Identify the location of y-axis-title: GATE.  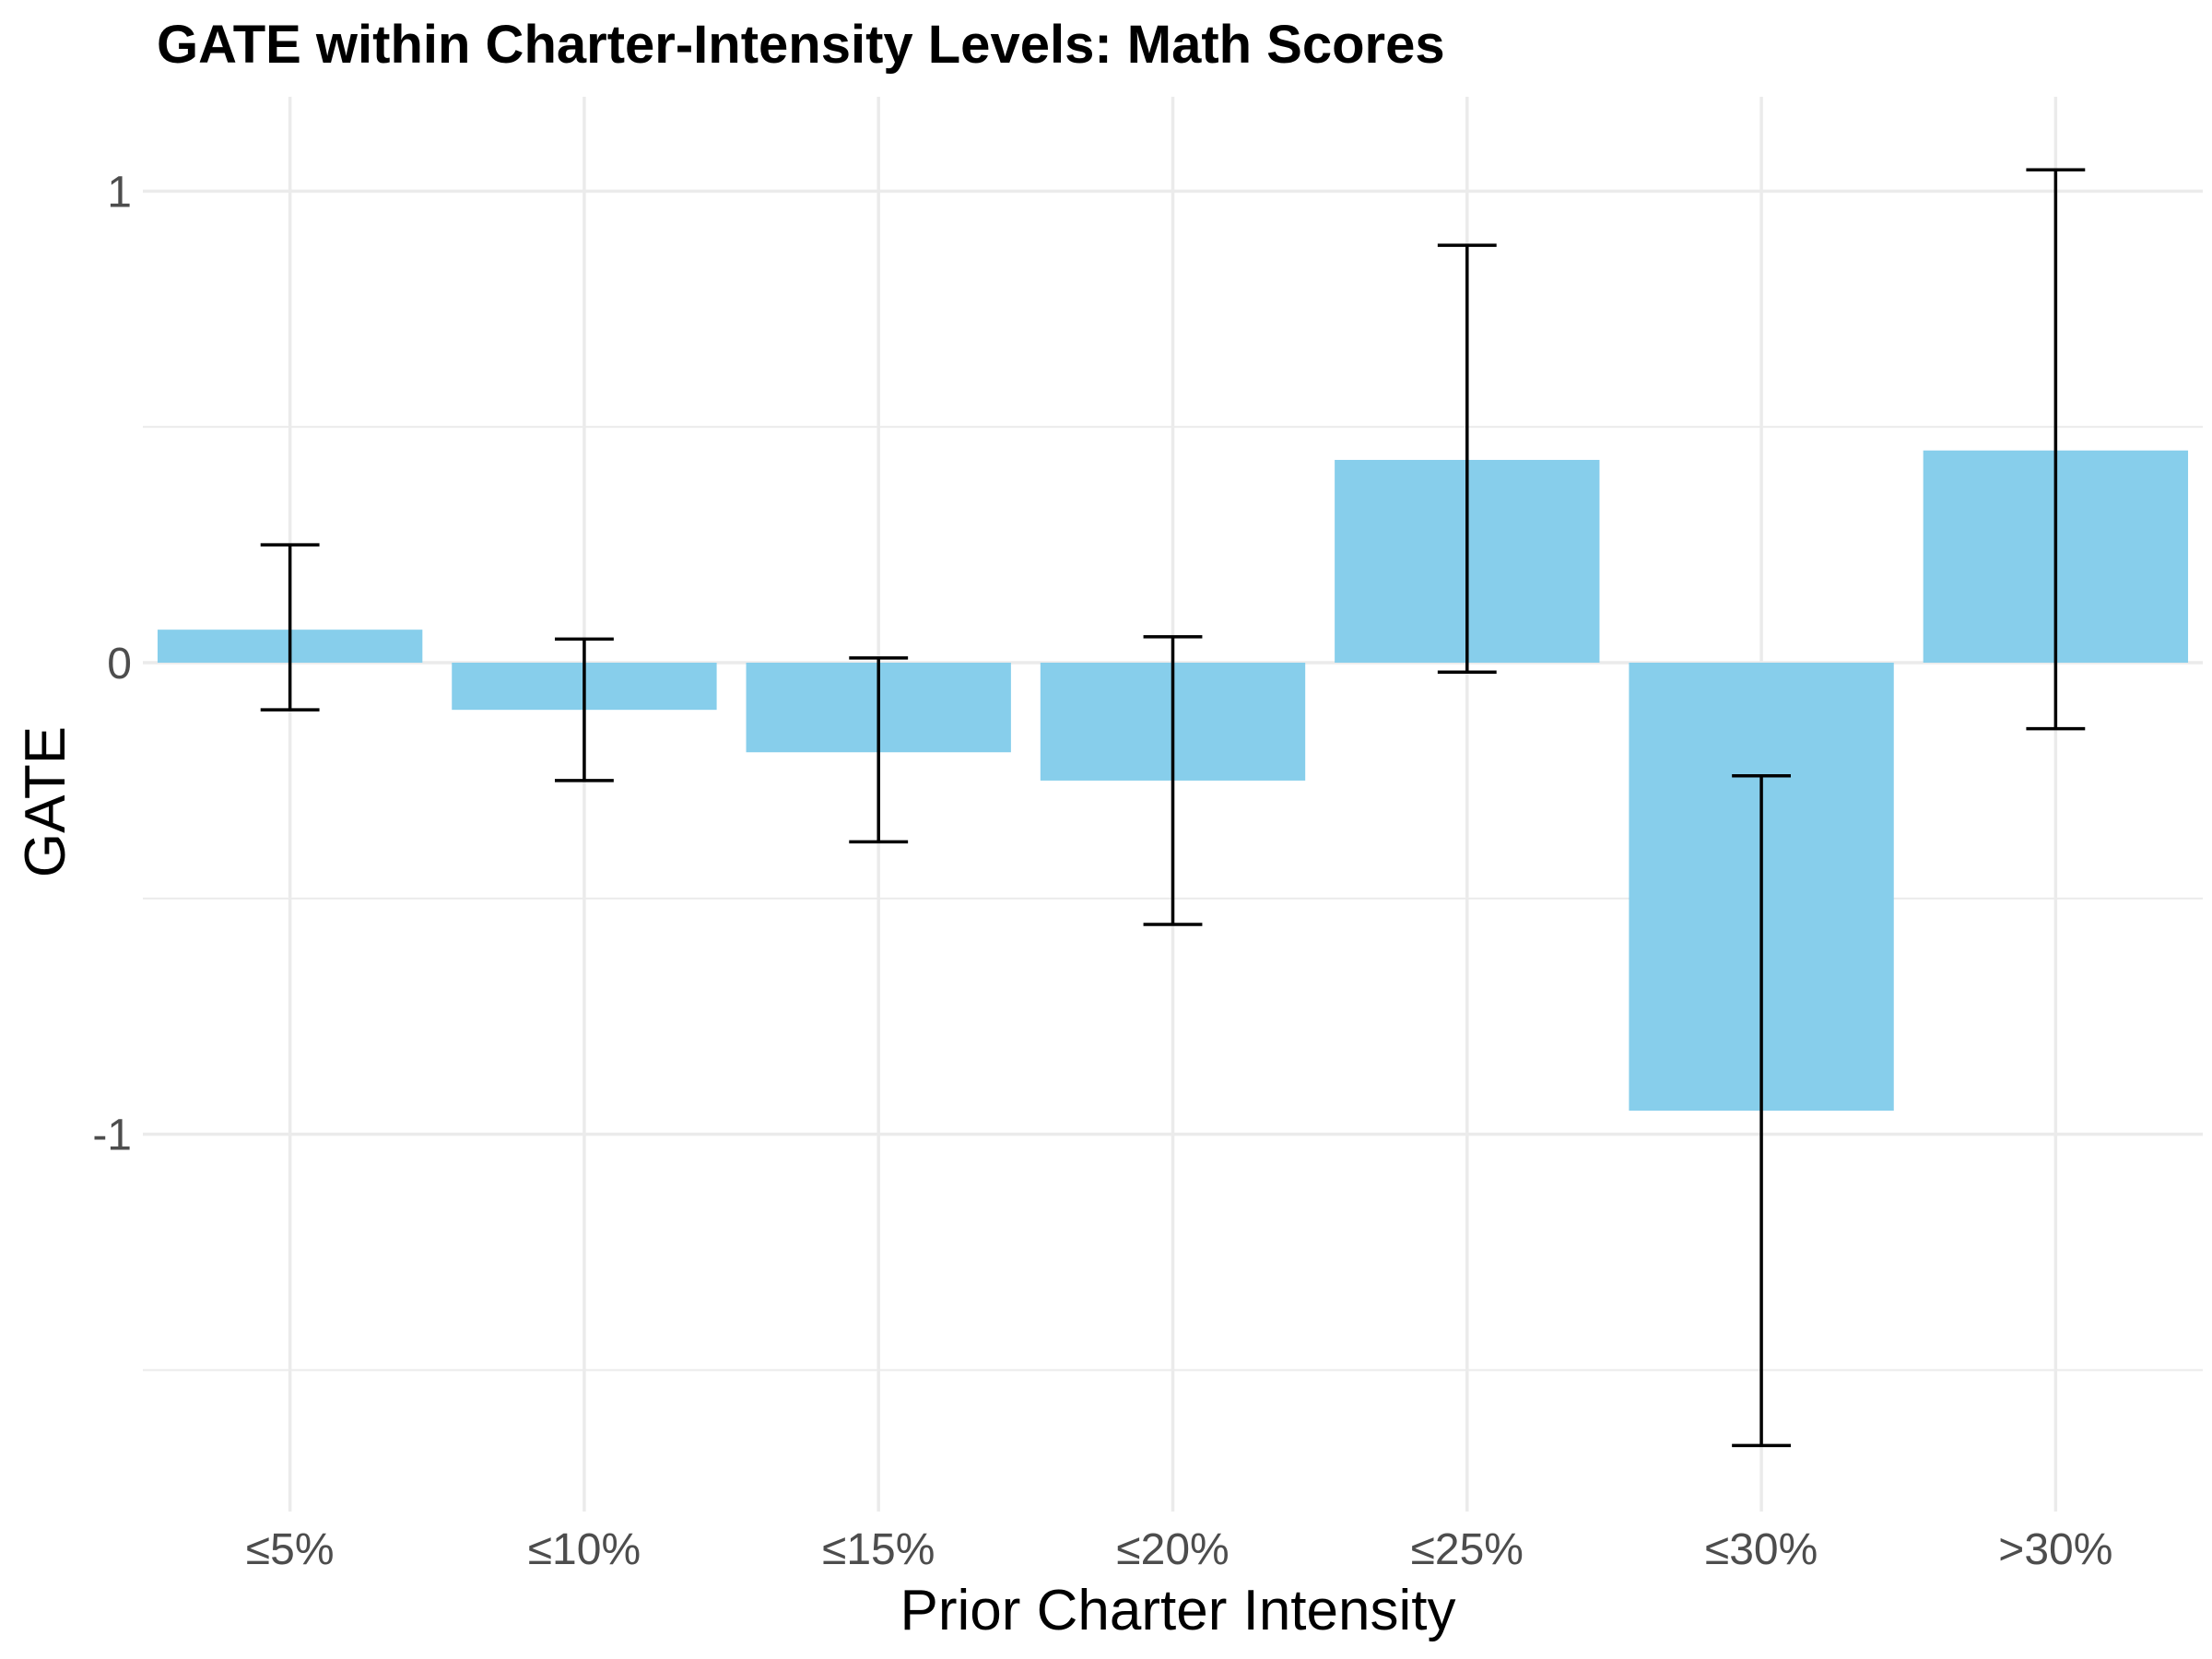
(45, 801).